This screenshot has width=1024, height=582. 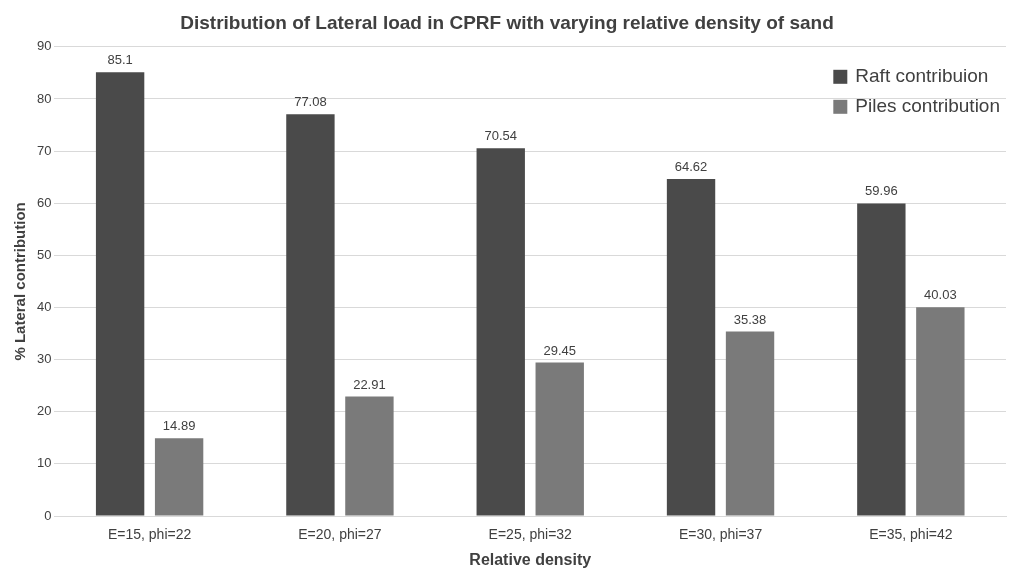 I want to click on data-label: 40.03, so click(x=940, y=295).